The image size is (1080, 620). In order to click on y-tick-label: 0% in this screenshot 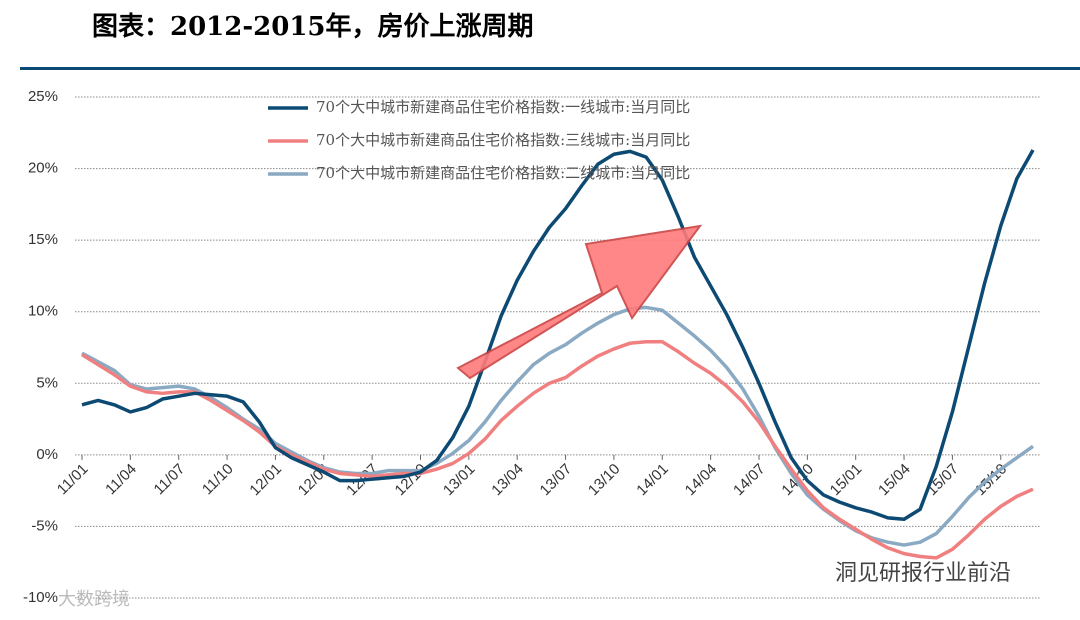, I will do `click(47, 454)`.